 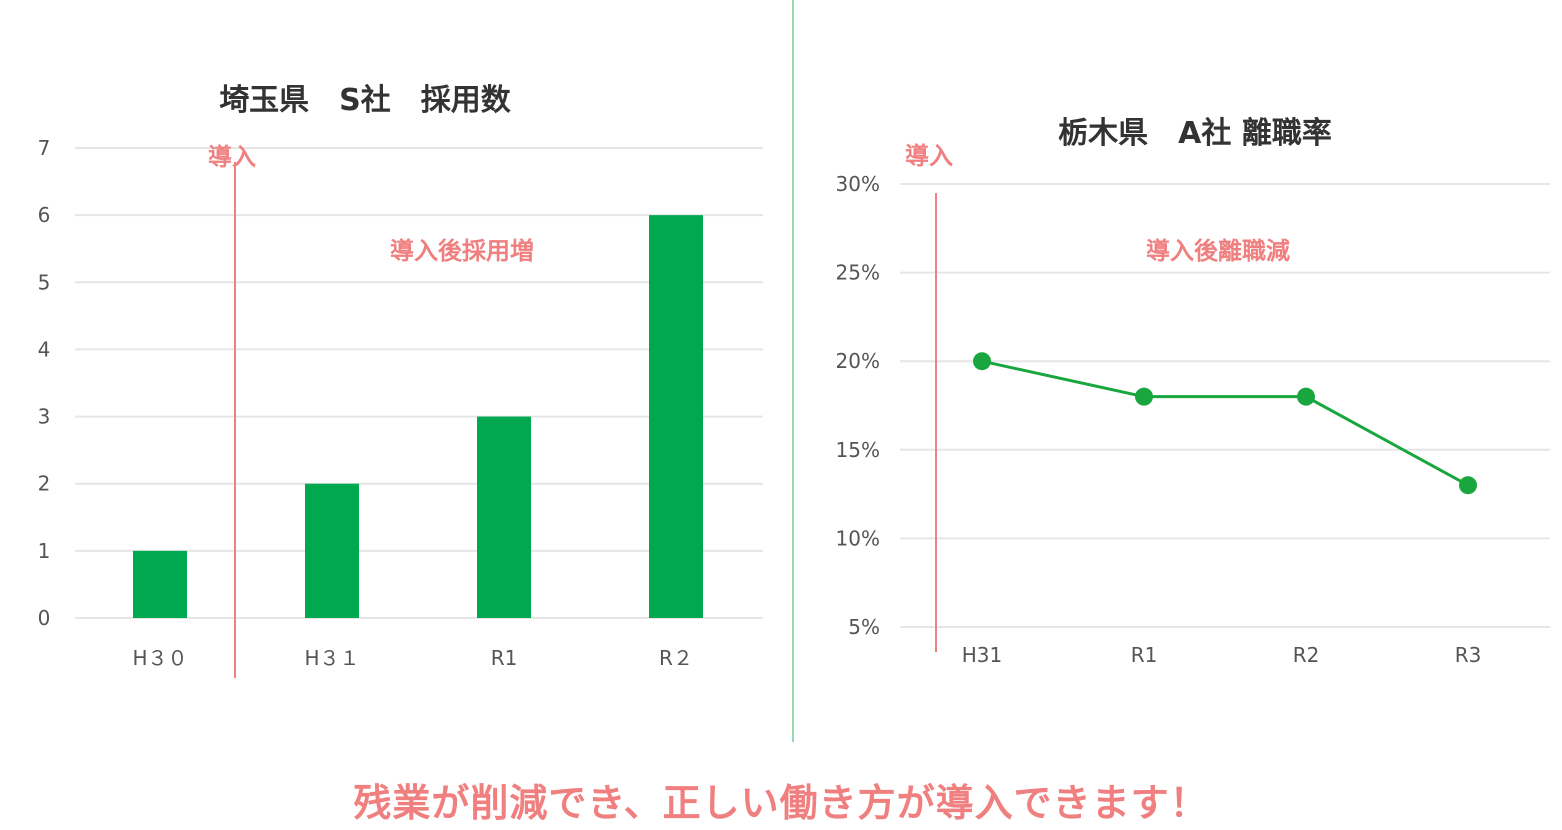 What do you see at coordinates (1222, 655) in the screenshot?
I see `line-chart-x-axis: H31 R1 R2 R3` at bounding box center [1222, 655].